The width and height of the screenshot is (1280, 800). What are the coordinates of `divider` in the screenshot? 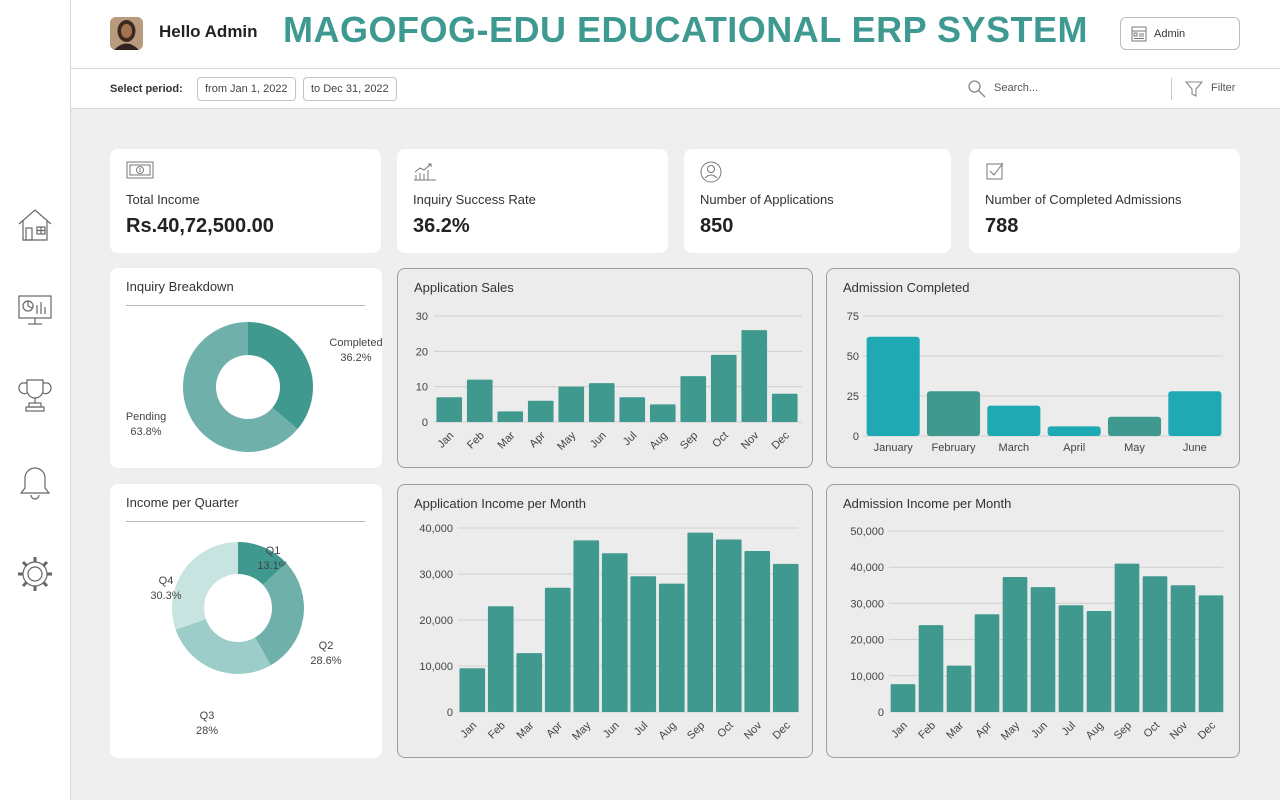 It's located at (1171, 89).